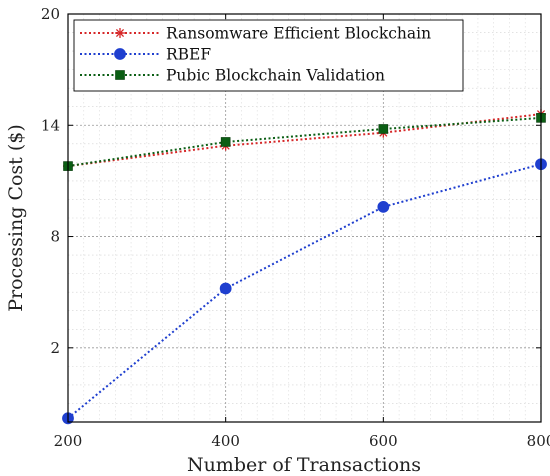  What do you see at coordinates (383, 441) in the screenshot?
I see `x-tick-label: 600` at bounding box center [383, 441].